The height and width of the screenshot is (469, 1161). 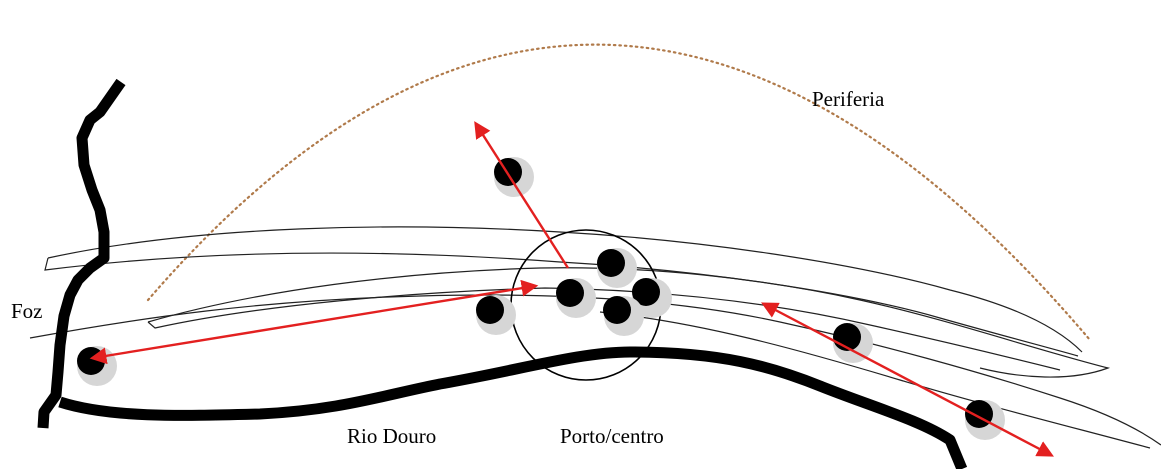 I want to click on node-center-bottom, so click(x=623, y=316).